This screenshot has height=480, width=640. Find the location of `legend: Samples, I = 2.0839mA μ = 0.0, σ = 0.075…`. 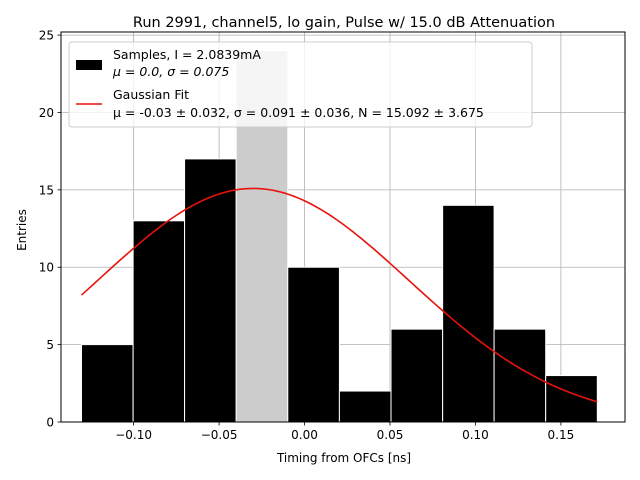

legend: Samples, I = 2.0839mA μ = 0.0, σ = 0.075… is located at coordinates (300, 84).